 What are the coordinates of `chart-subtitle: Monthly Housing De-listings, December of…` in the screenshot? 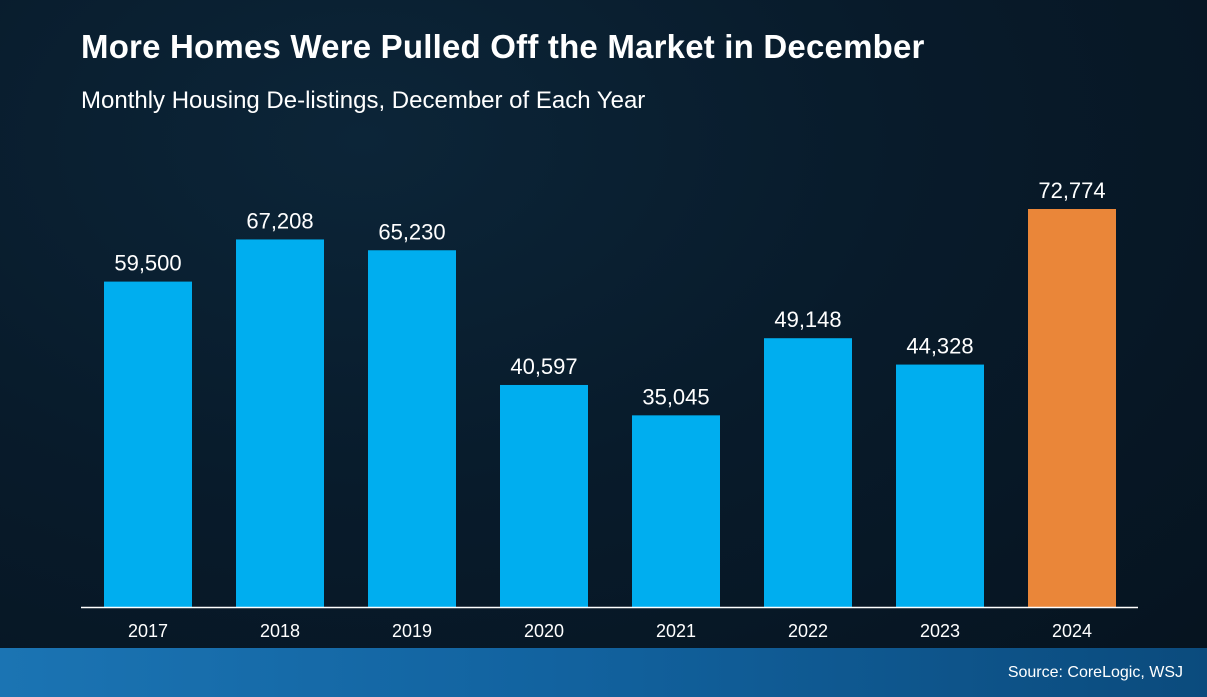 It's located at (363, 100).